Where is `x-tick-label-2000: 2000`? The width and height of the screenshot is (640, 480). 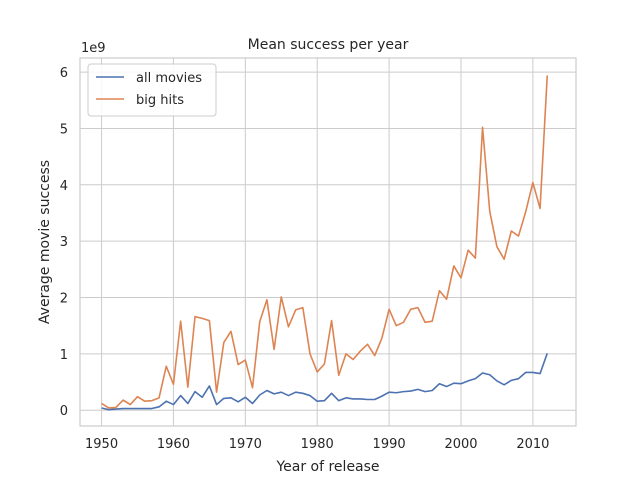
x-tick-label-2000: 2000 is located at coordinates (460, 444).